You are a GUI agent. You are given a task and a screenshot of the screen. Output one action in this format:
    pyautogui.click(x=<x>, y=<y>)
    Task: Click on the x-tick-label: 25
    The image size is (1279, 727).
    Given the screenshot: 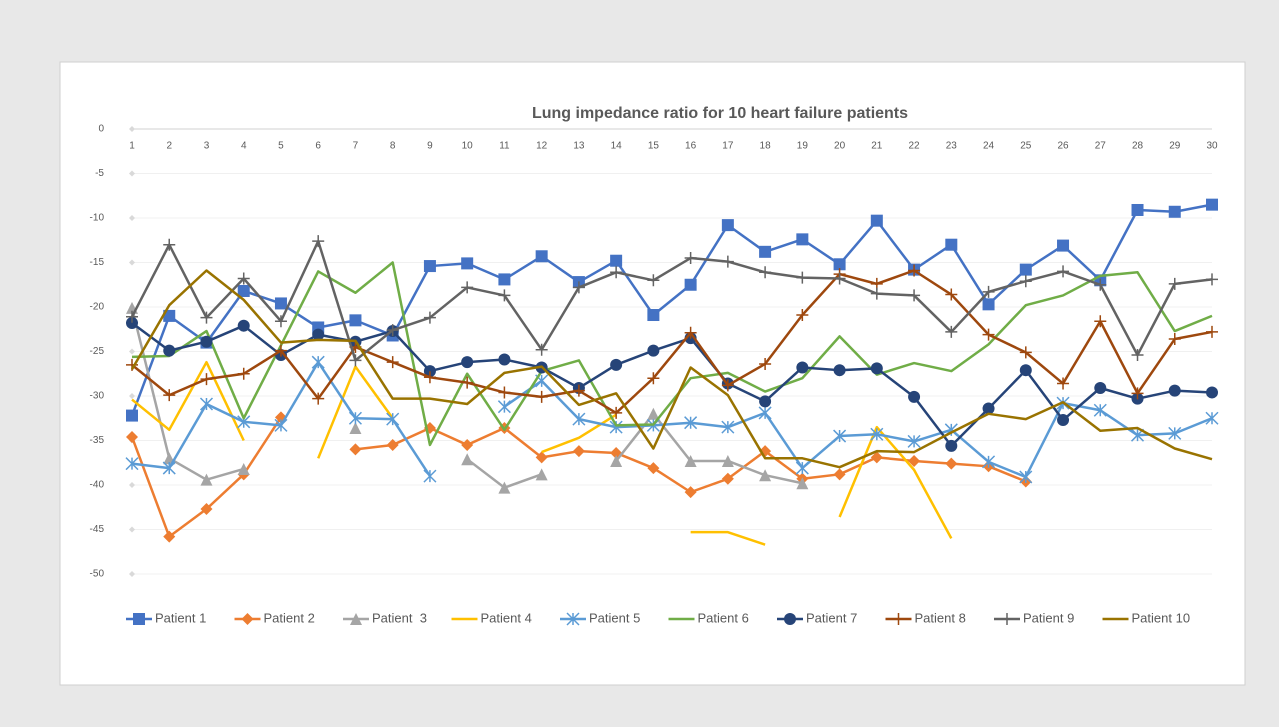 What is the action you would take?
    pyautogui.click(x=1026, y=146)
    